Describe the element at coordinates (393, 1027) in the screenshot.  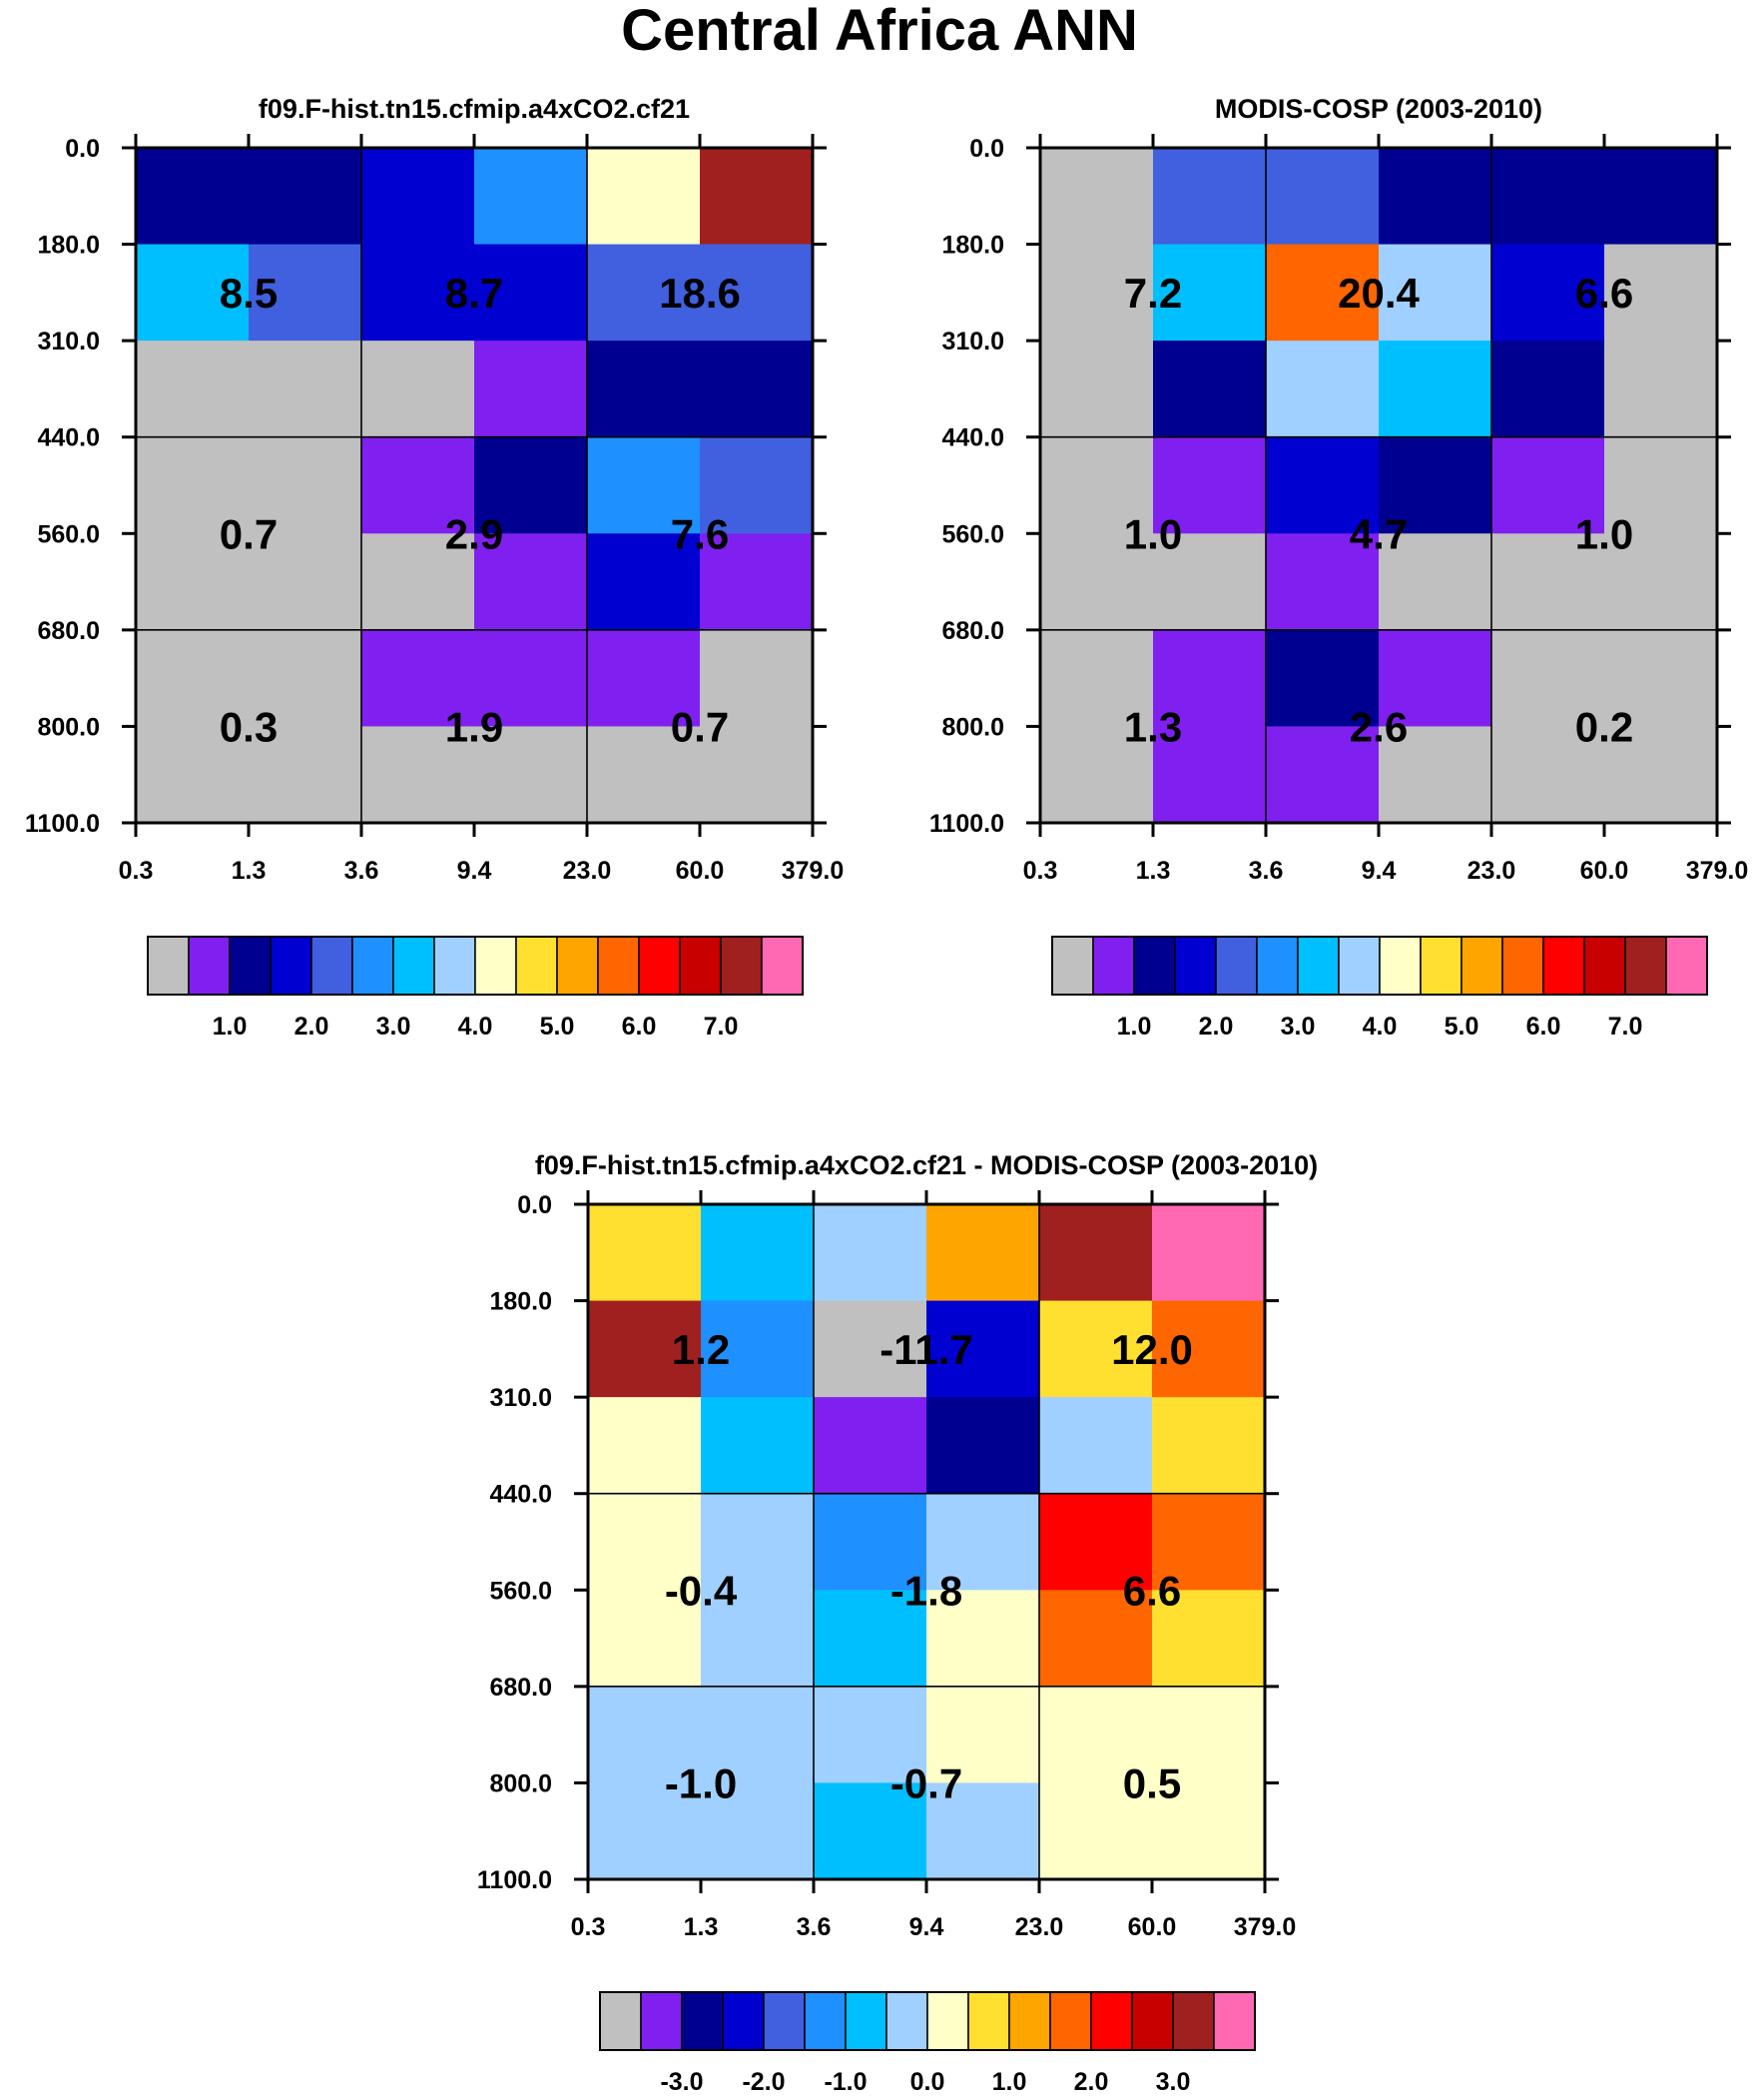
I see `colorbar-label: 3.0` at that location.